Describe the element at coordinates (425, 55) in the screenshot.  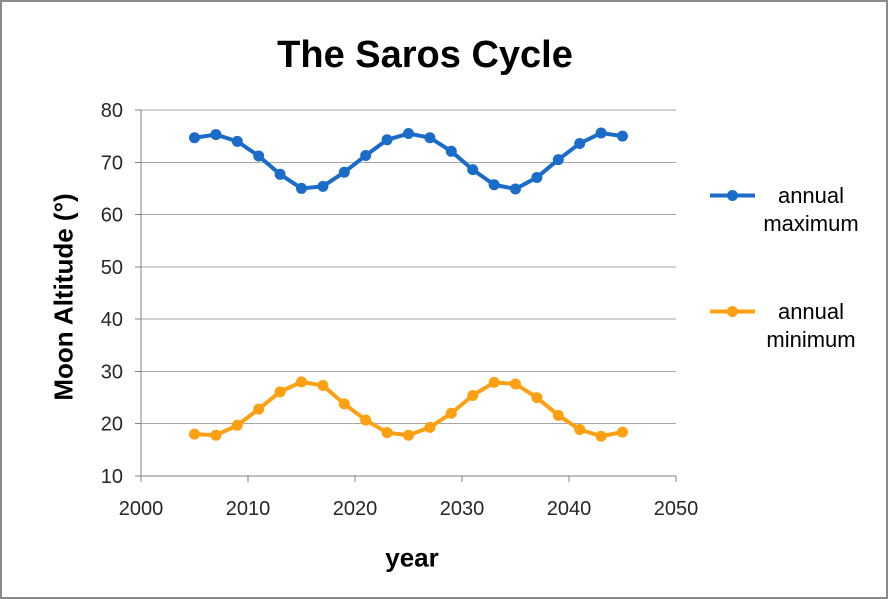
I see `chart-title: The Saros Cycle` at that location.